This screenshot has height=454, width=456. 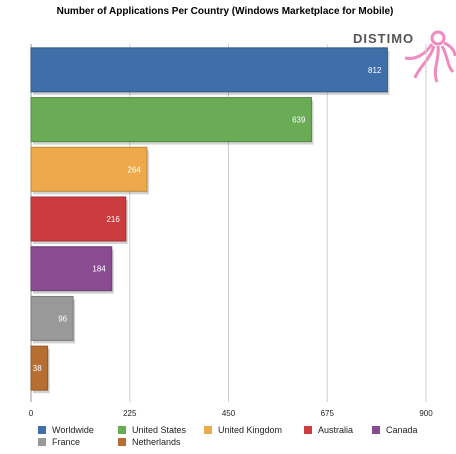 I want to click on bar-netherlands, so click(x=39, y=368).